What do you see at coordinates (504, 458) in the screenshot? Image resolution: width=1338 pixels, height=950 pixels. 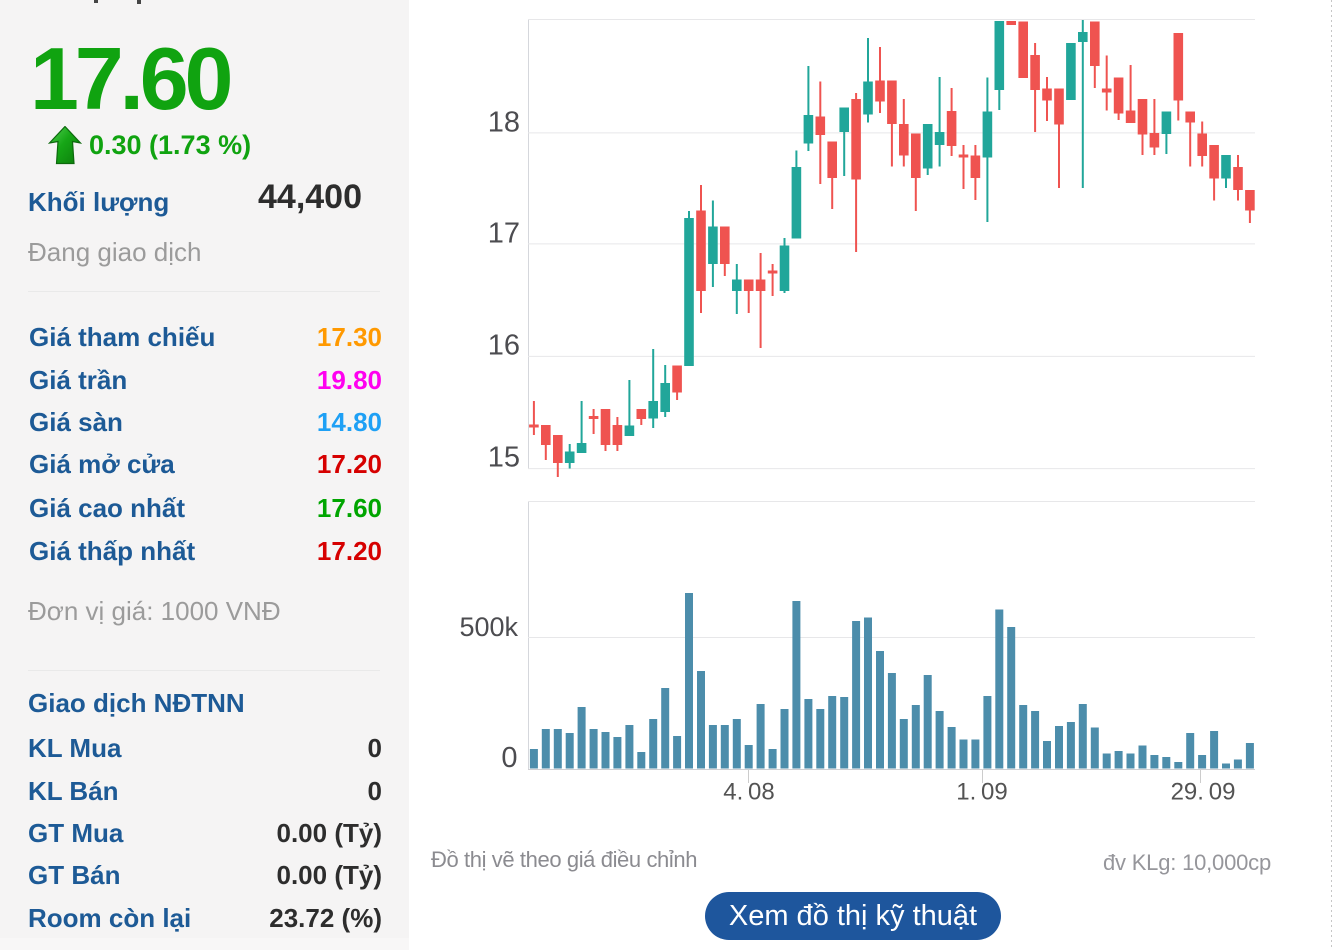 I see `svg-text: 15` at bounding box center [504, 458].